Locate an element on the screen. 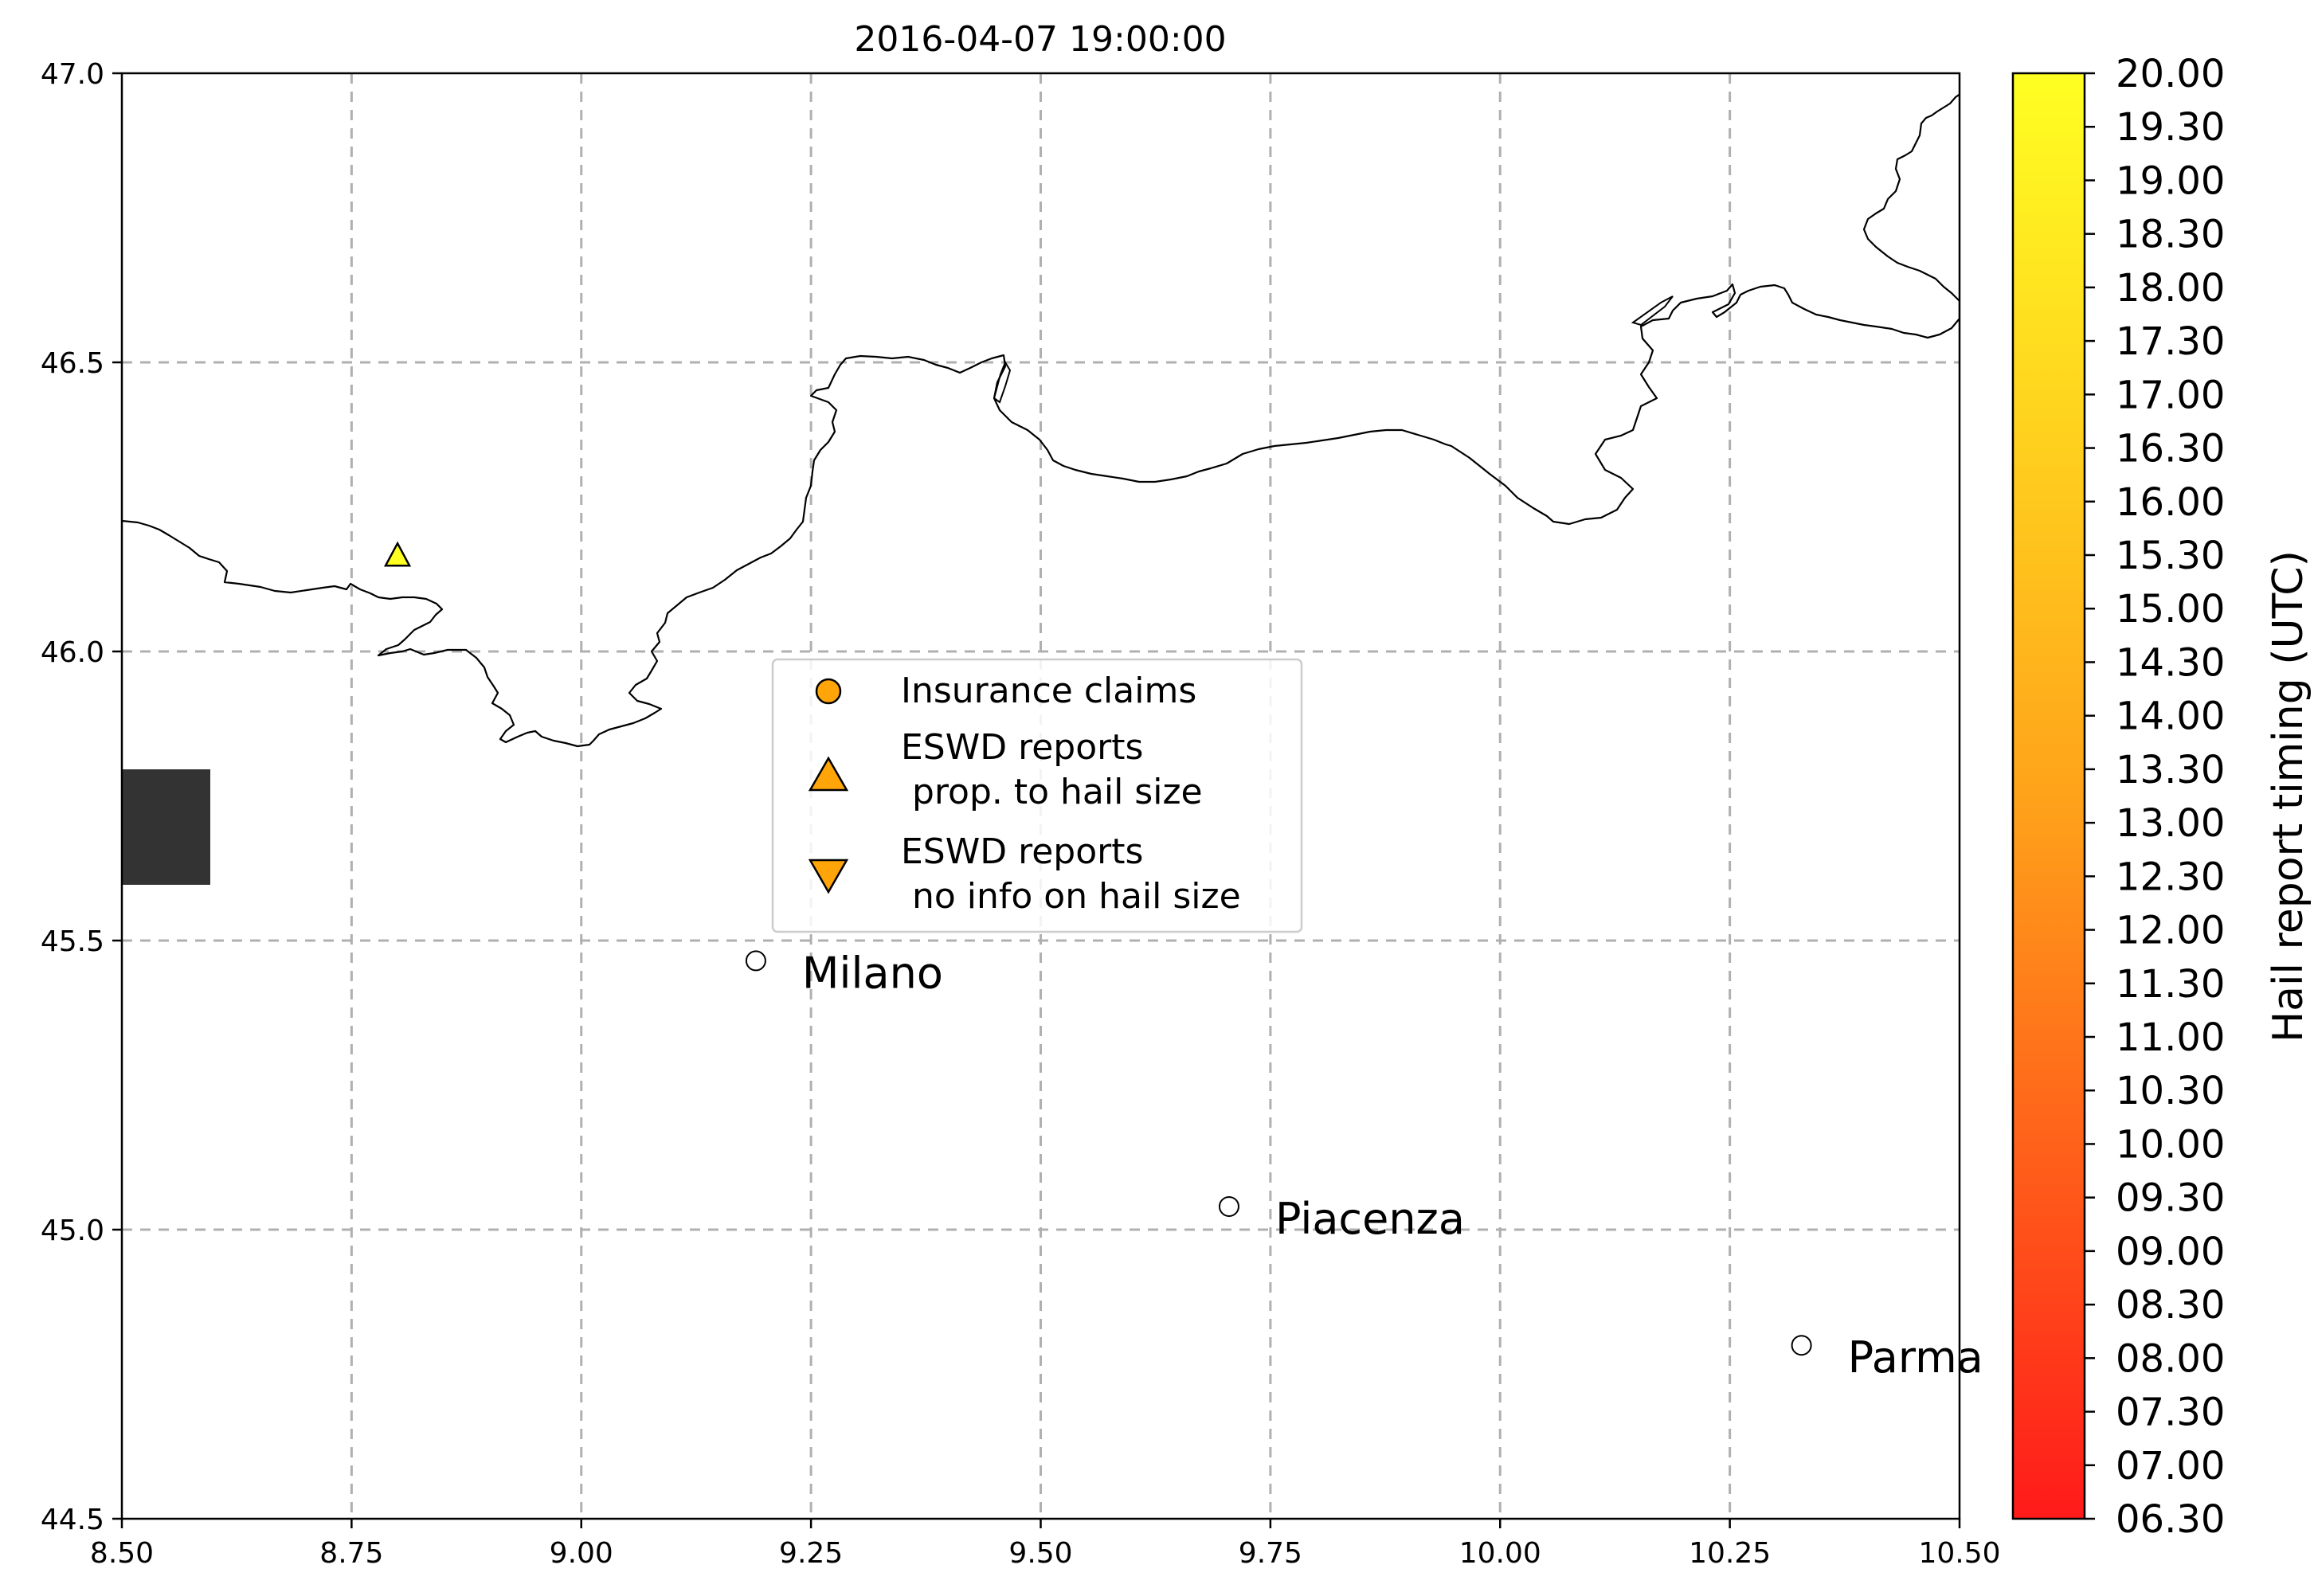 The height and width of the screenshot is (1596, 2314). legend-triangle-down-marker is located at coordinates (828, 877).